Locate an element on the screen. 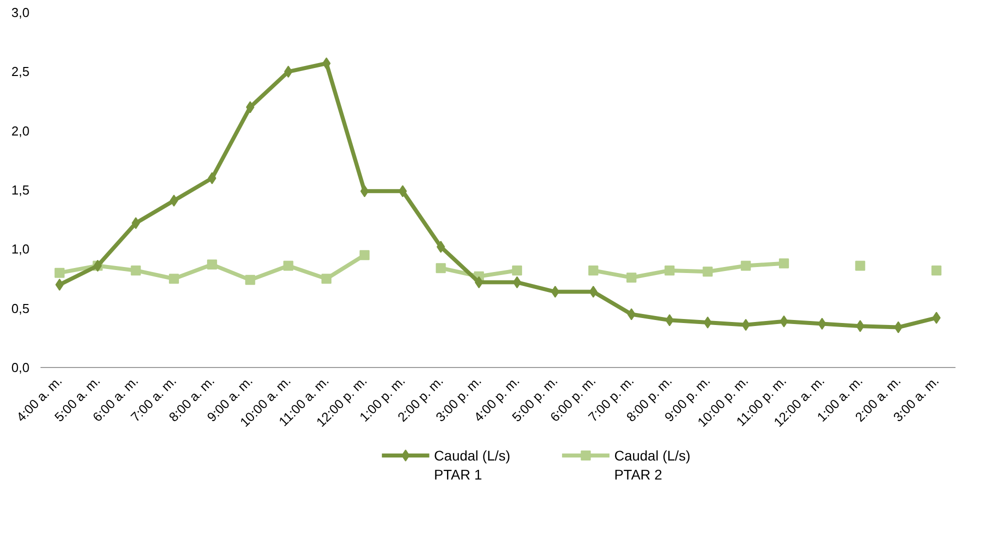  y-tick-label: 0,0 is located at coordinates (20, 367).